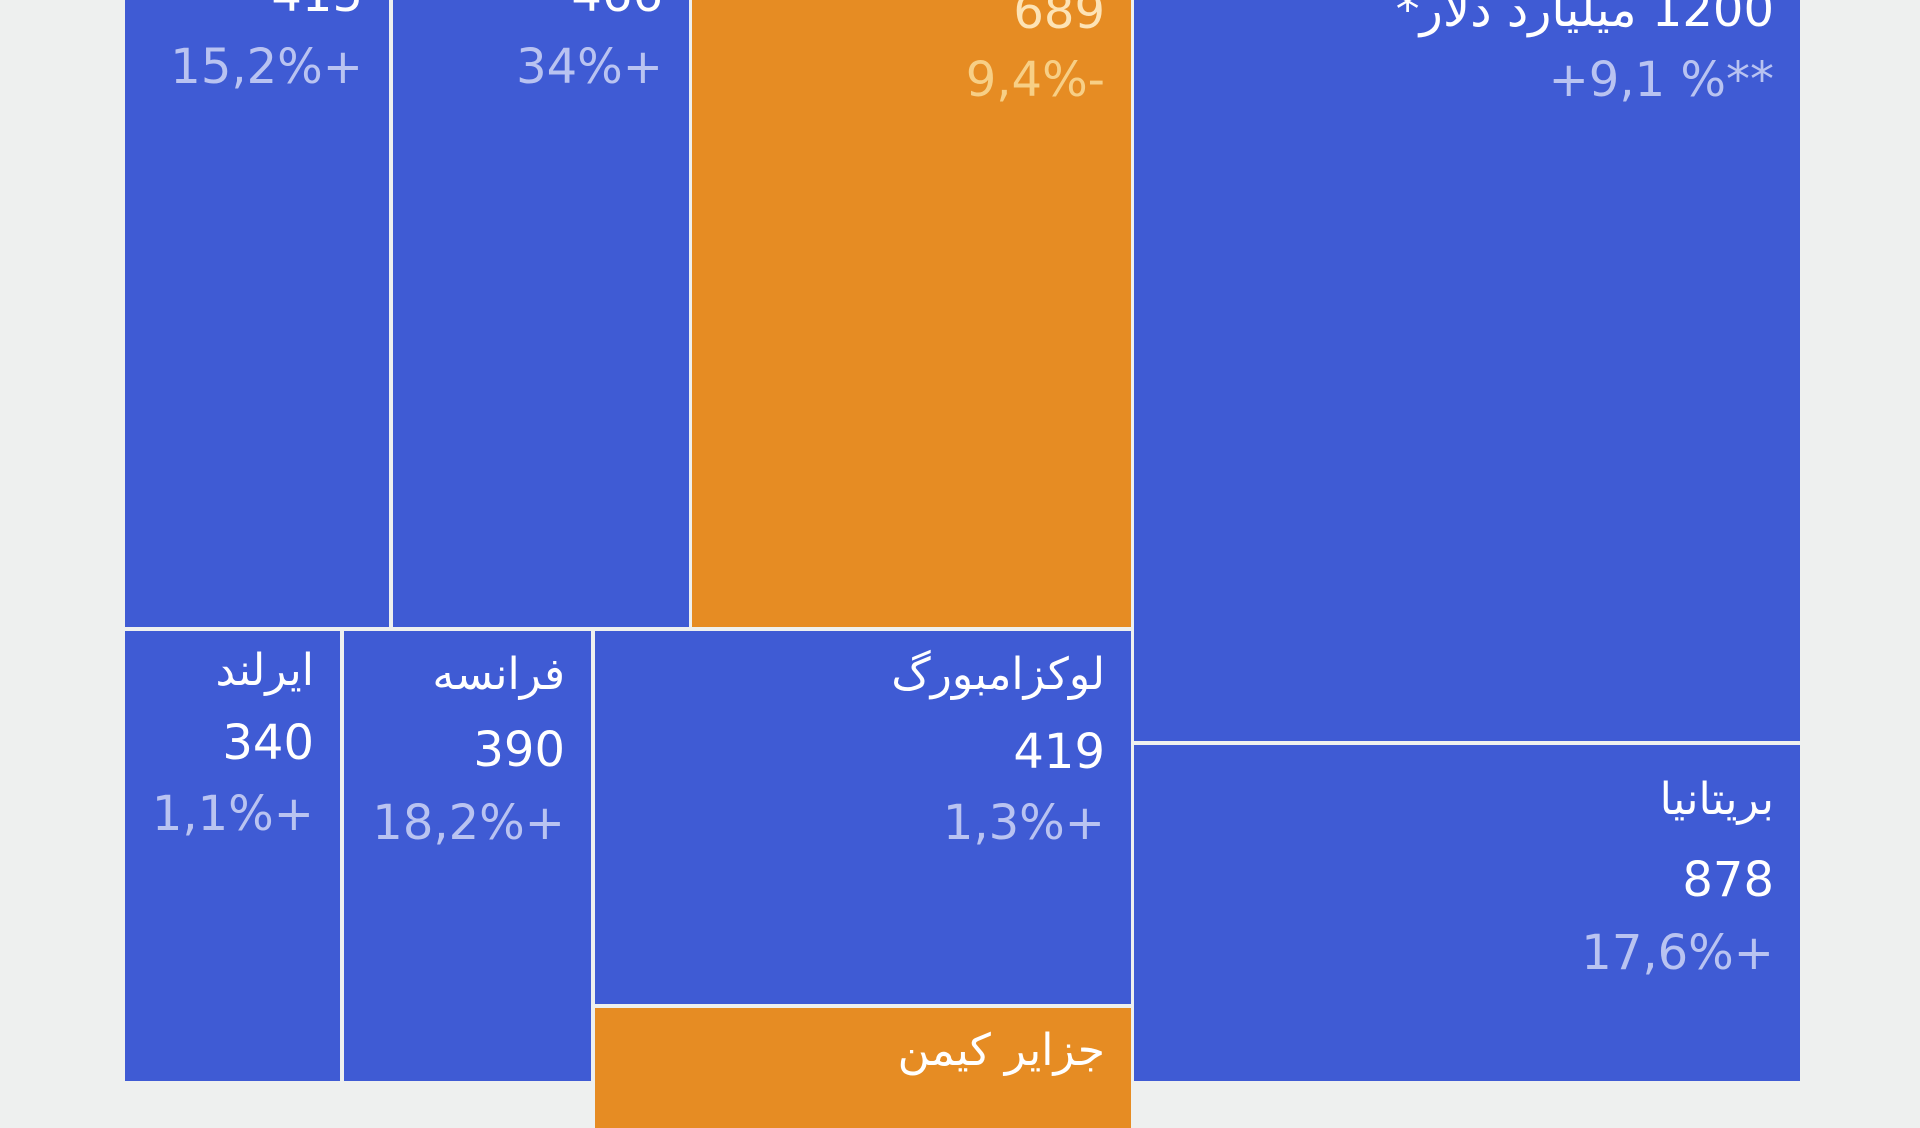  What do you see at coordinates (1059, 752) in the screenshot?
I see `cell-value: 419` at bounding box center [1059, 752].